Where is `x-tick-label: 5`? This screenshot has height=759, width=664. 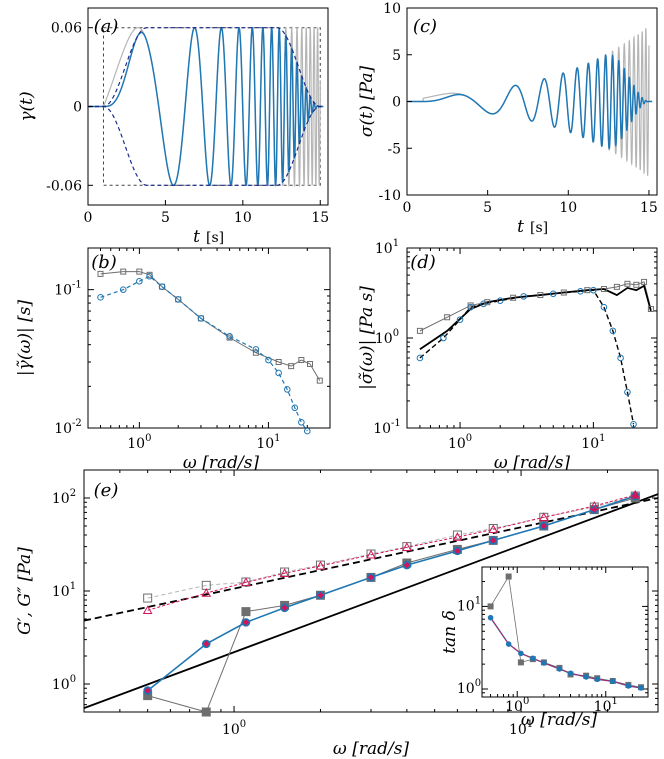
x-tick-label: 5 is located at coordinates (165, 218).